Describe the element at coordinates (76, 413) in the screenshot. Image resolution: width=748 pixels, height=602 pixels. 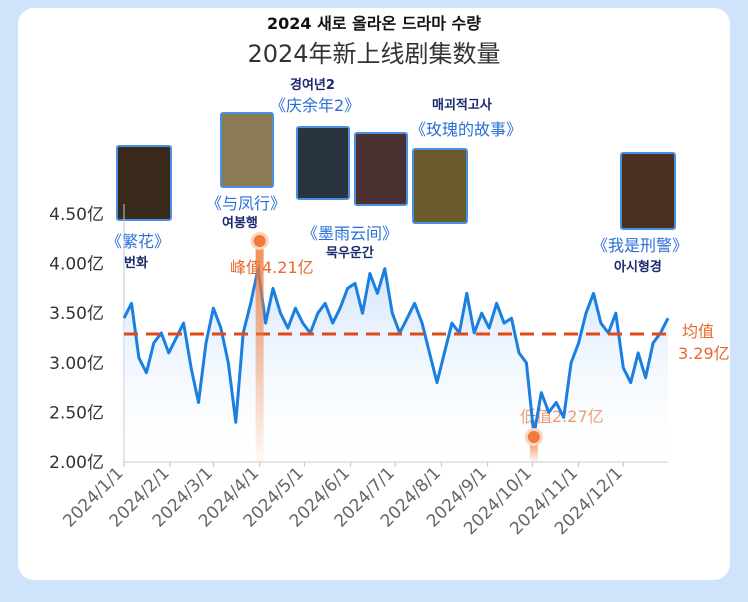
I see `y-tick-label: 2.50亿` at that location.